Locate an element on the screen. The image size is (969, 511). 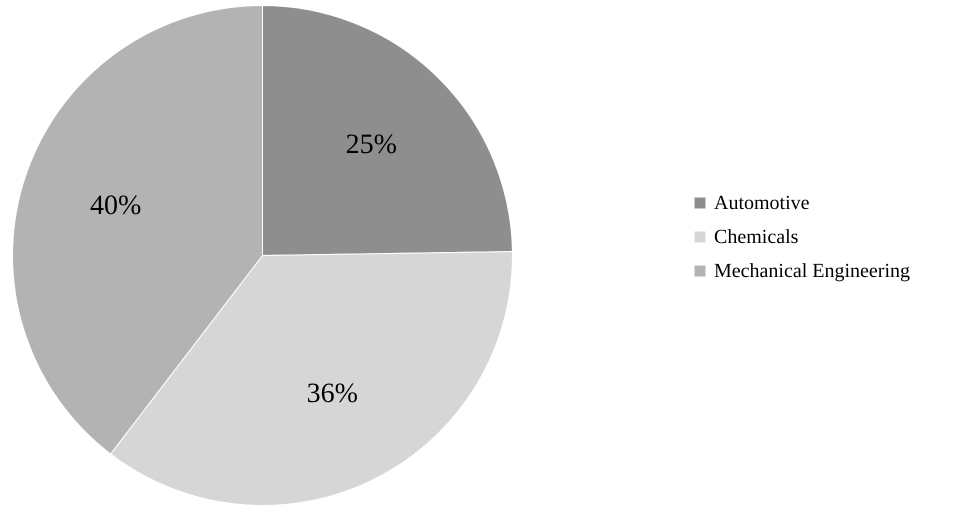
data-label: 36% is located at coordinates (332, 393).